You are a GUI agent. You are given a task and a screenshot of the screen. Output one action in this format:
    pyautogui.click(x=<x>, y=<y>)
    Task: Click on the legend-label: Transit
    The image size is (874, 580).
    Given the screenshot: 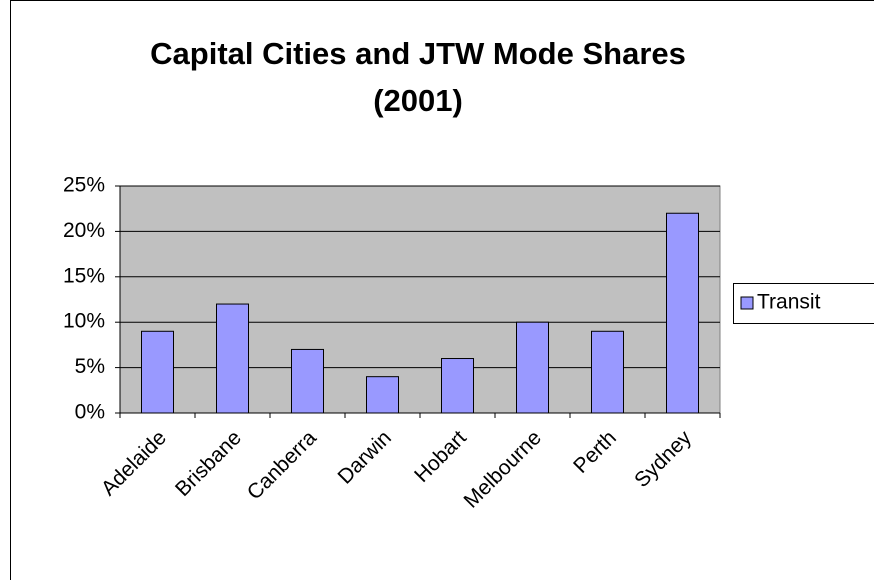 What is the action you would take?
    pyautogui.click(x=789, y=302)
    